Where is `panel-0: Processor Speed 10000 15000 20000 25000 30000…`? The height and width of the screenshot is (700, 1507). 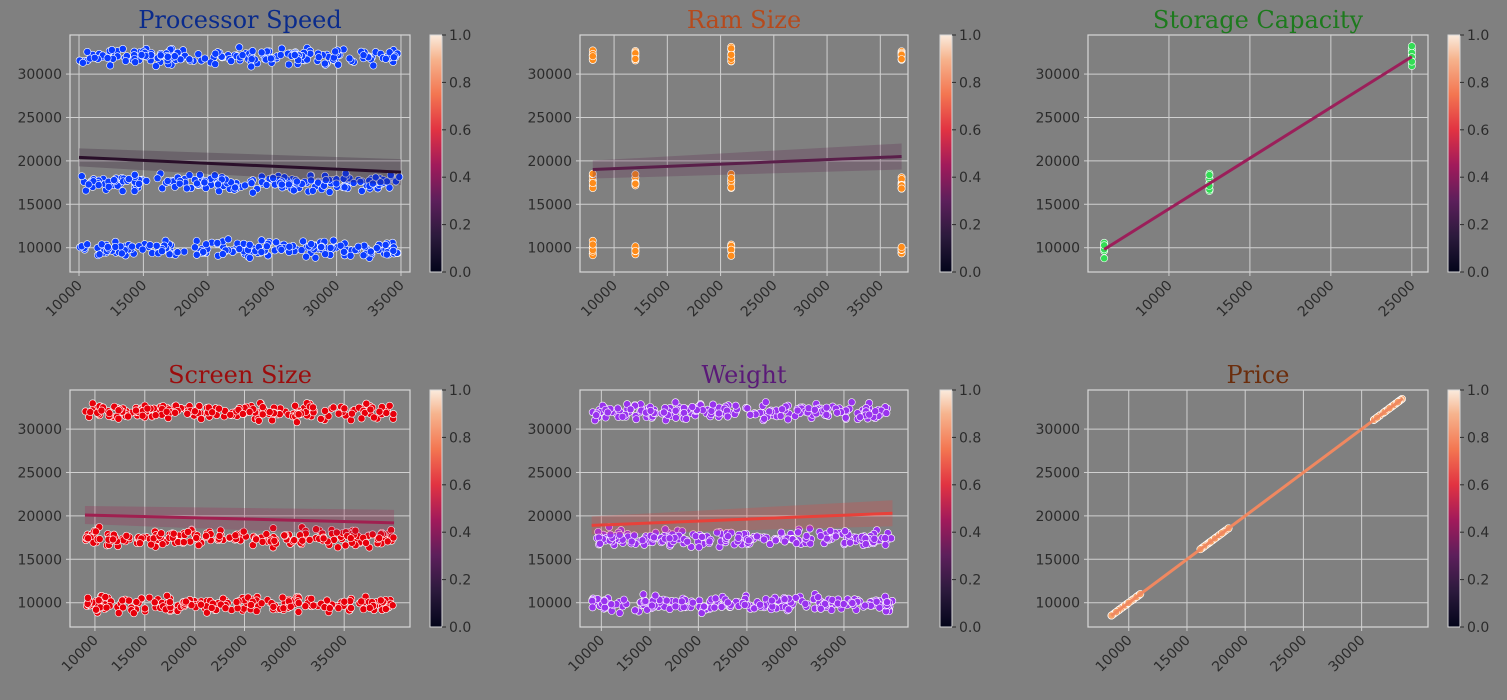
panel-0: Processor Speed 10000 15000 20000 25000 30000… is located at coordinates (244, 163).